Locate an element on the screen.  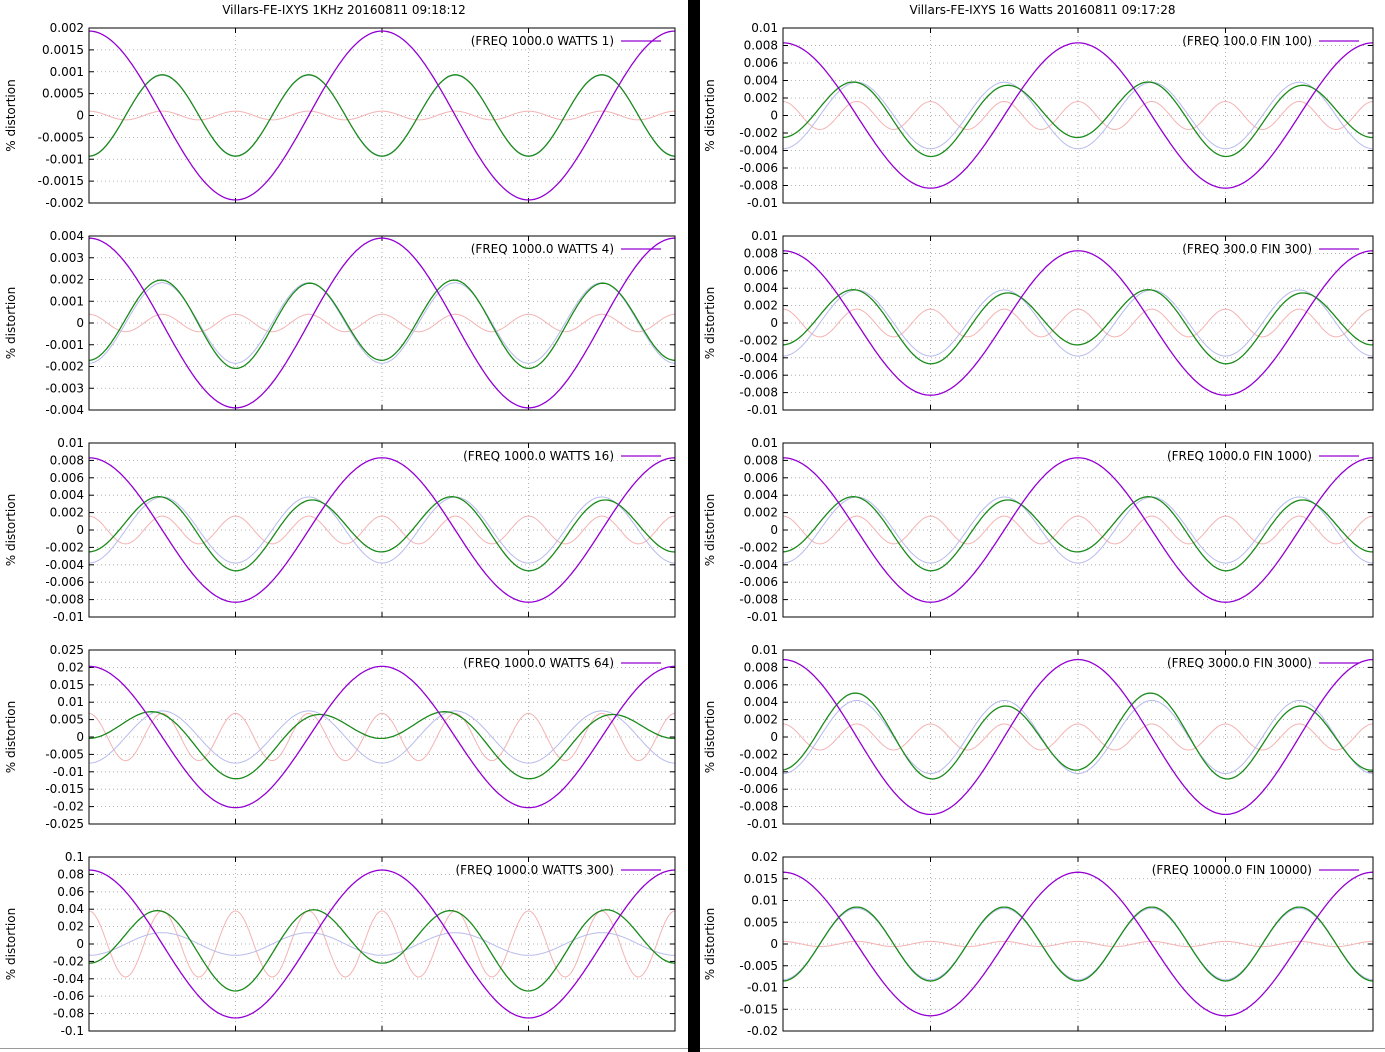
y-tick-label: -0.0015 is located at coordinates (61, 181).